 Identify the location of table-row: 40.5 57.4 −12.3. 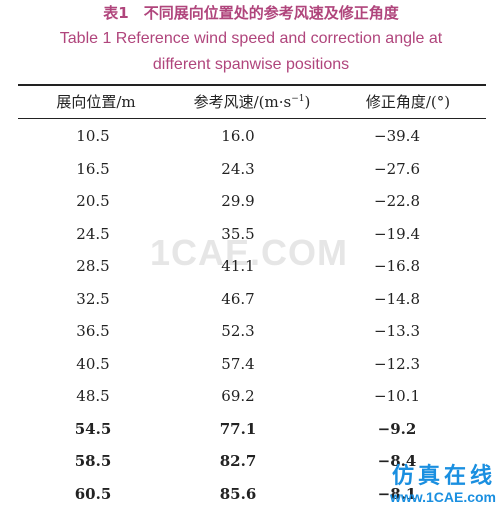
(252, 364).